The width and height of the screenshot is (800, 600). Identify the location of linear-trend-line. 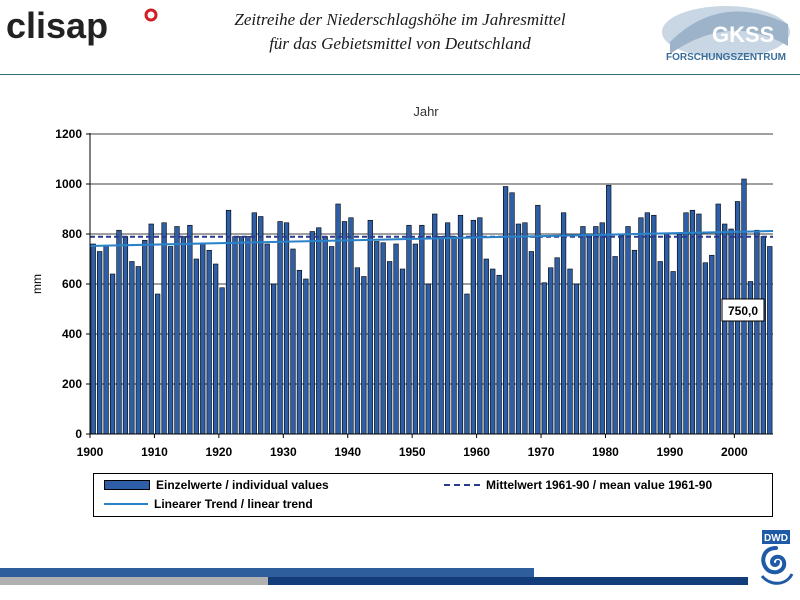
(431, 238).